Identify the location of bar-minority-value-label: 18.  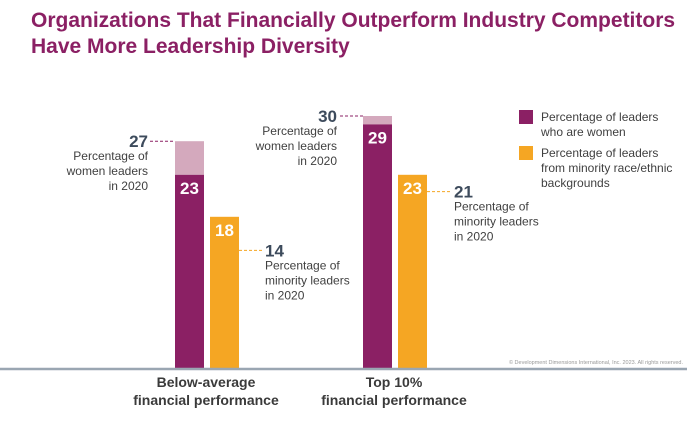
(224, 230).